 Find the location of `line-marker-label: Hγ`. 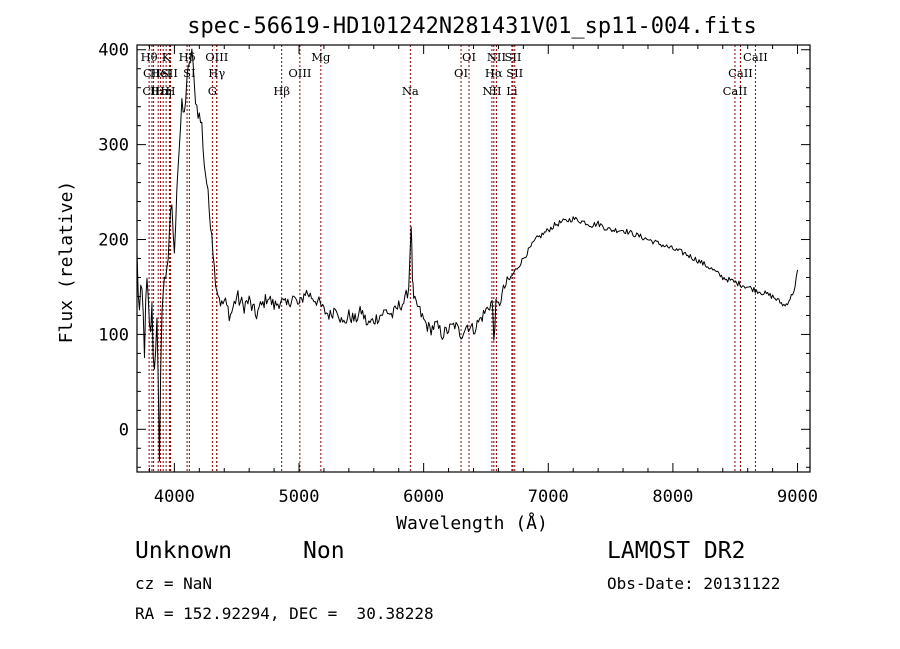

line-marker-label: Hγ is located at coordinates (216, 73).